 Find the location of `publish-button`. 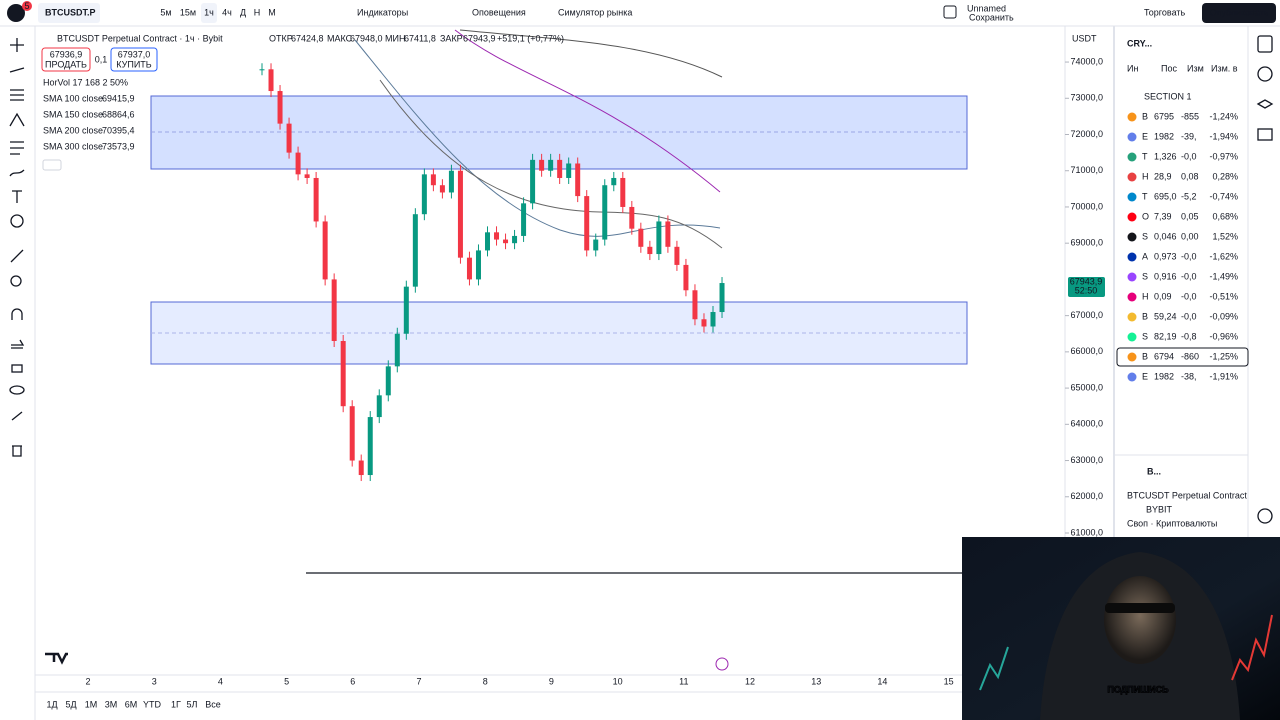

publish-button is located at coordinates (1239, 13).